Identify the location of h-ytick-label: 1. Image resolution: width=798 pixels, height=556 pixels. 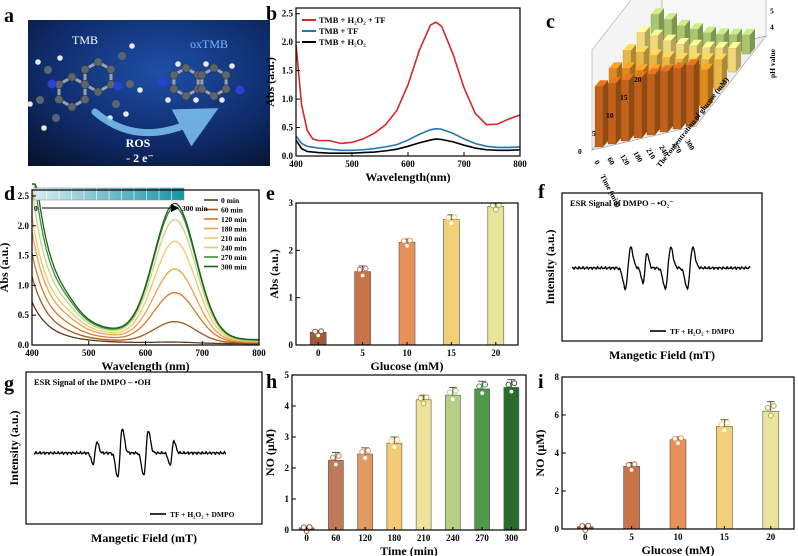
(287, 499).